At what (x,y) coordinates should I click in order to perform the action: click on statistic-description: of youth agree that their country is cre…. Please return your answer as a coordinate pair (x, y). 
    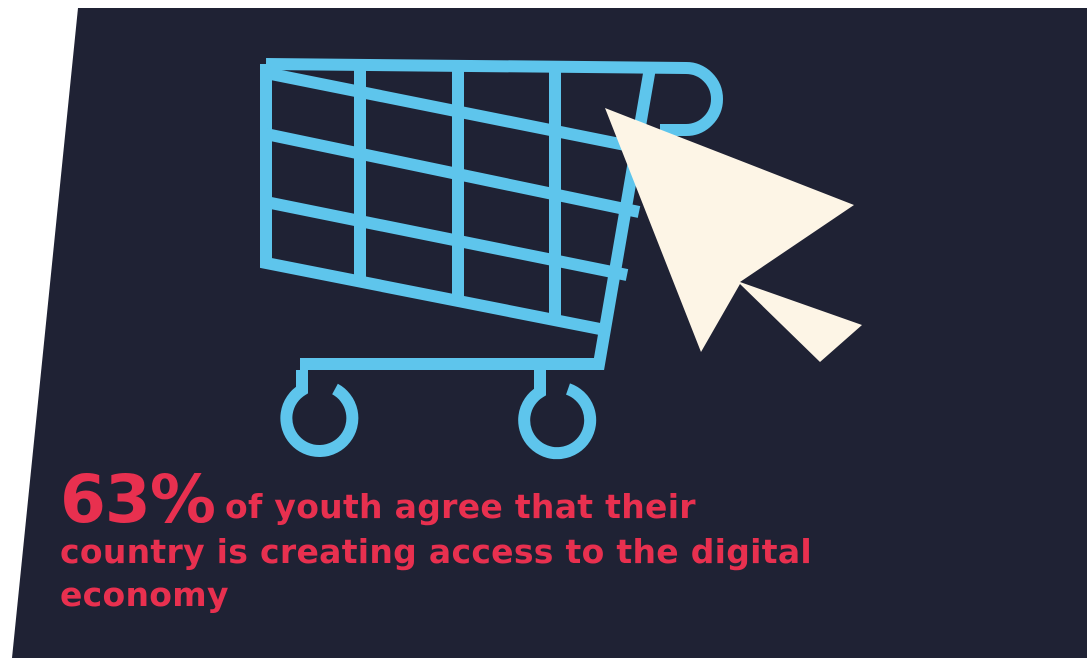
    Looking at the image, I should click on (436, 550).